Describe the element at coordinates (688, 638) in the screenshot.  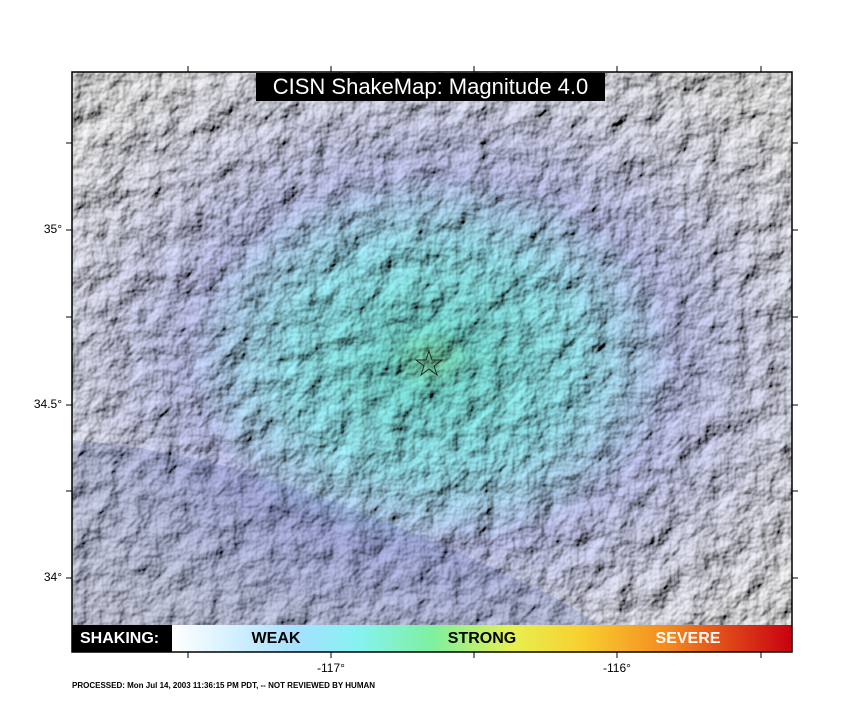
I see `legend-label: SEVERE` at that location.